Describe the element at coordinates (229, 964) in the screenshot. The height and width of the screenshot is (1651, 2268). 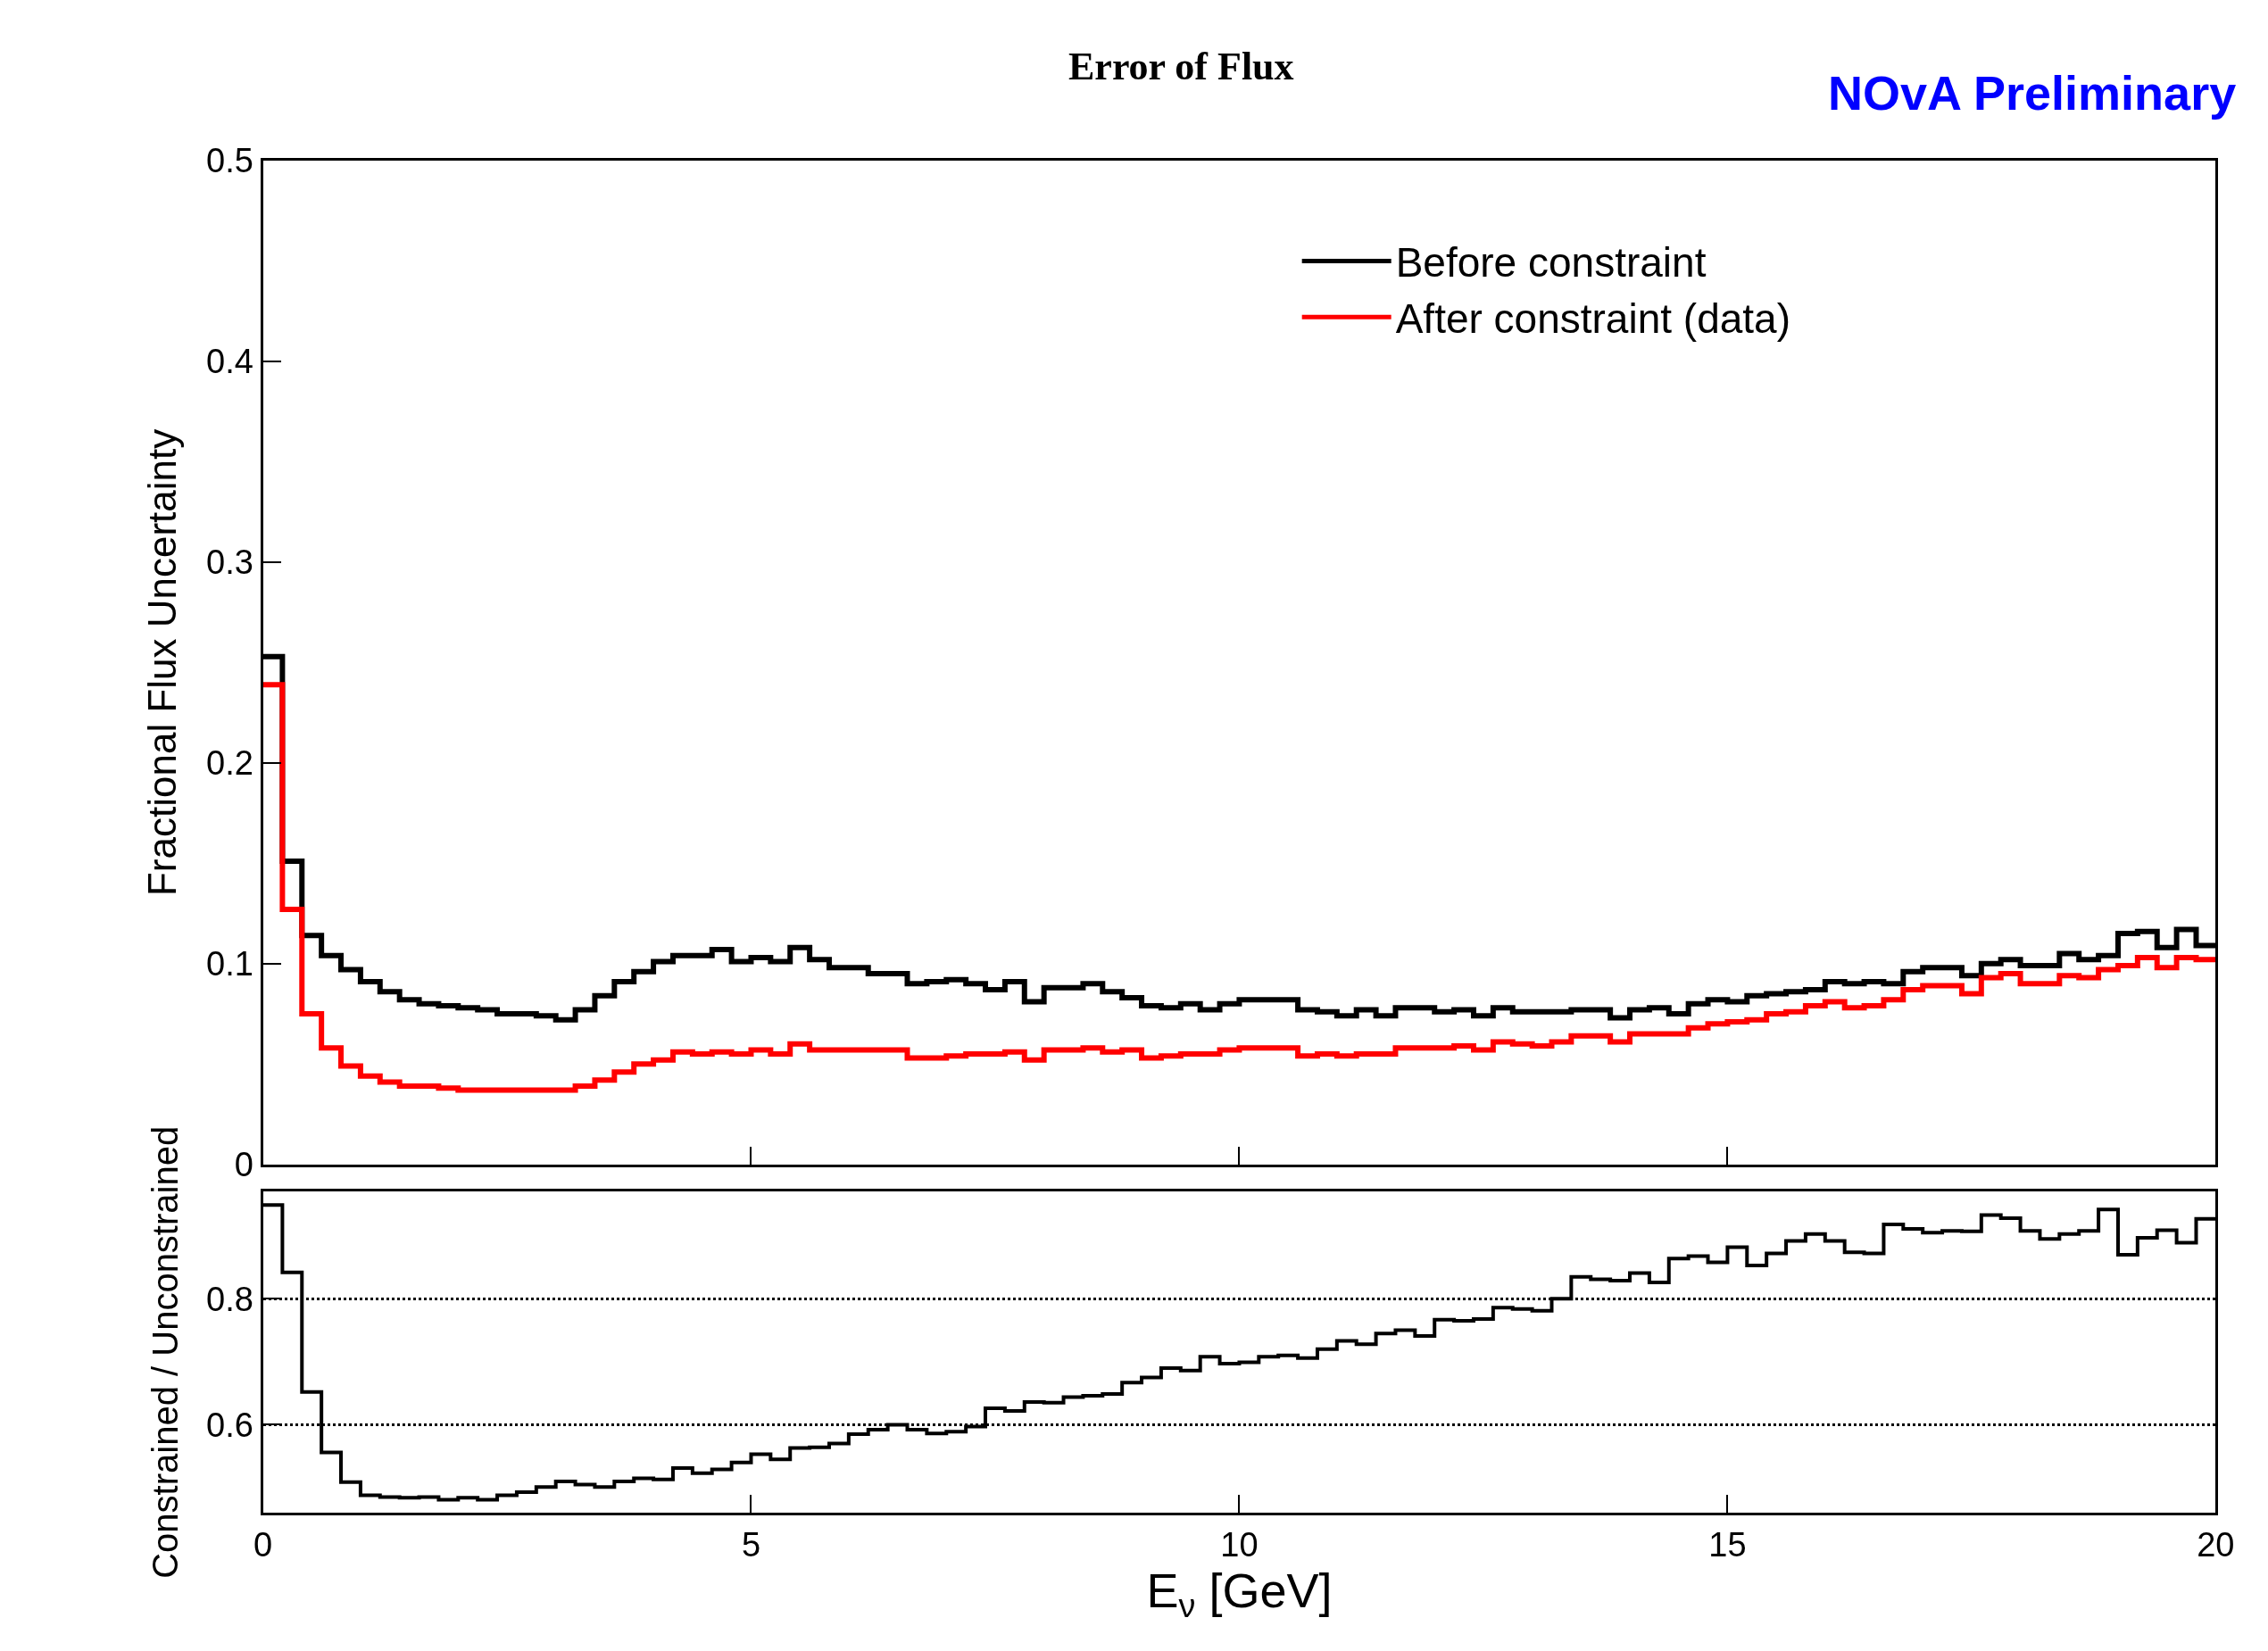
I see `y-tick-label: 0.1` at that location.